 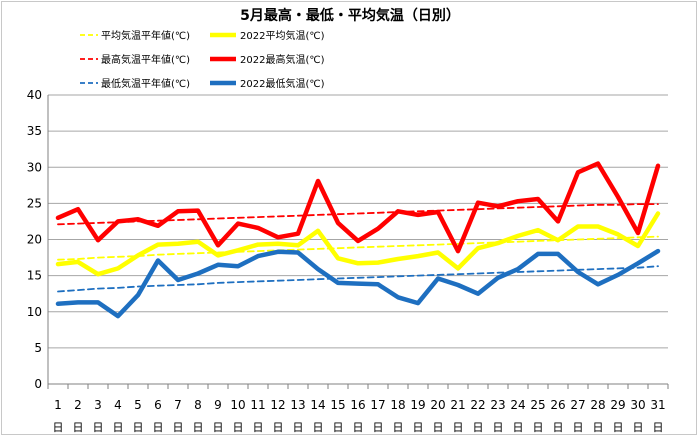 What do you see at coordinates (34, 131) in the screenshot?
I see `y-tick-label: 35` at bounding box center [34, 131].